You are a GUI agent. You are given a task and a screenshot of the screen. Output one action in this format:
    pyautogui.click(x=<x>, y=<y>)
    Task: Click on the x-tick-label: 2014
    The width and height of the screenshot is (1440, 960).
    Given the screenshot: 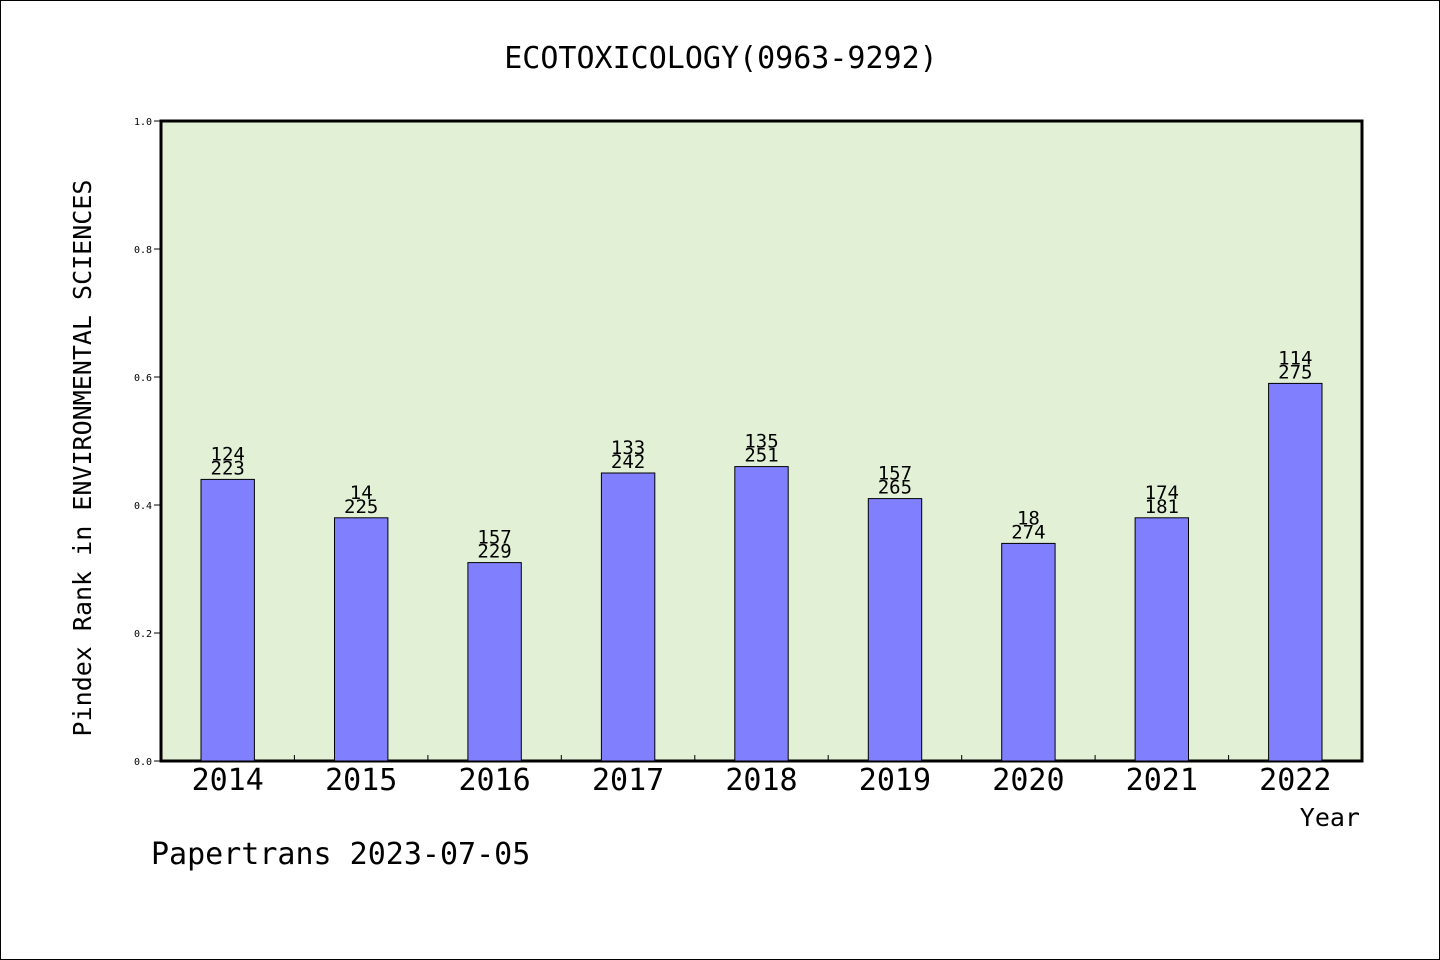 What is the action you would take?
    pyautogui.click(x=228, y=780)
    